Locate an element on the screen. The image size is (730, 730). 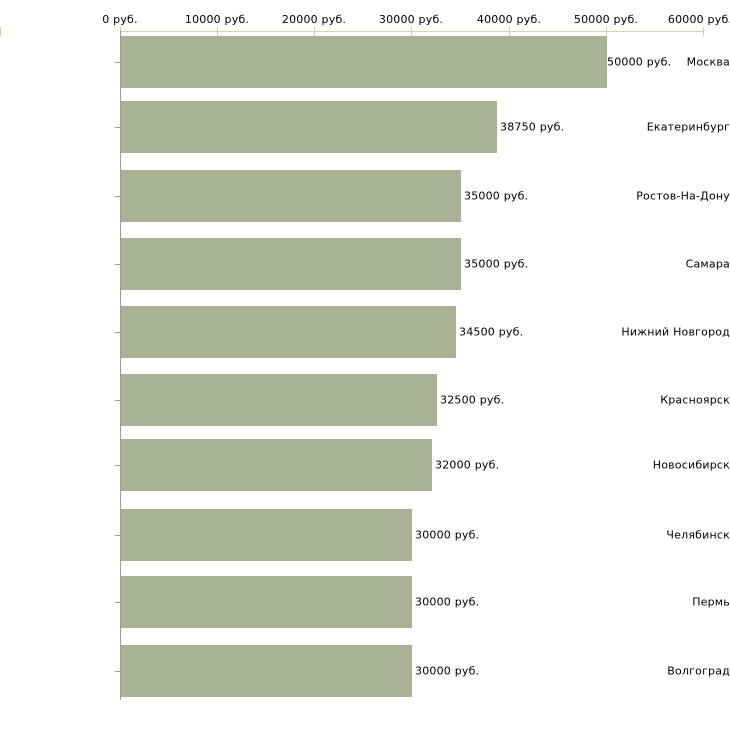
category-label-1: Екатеринбург is located at coordinates (688, 127).